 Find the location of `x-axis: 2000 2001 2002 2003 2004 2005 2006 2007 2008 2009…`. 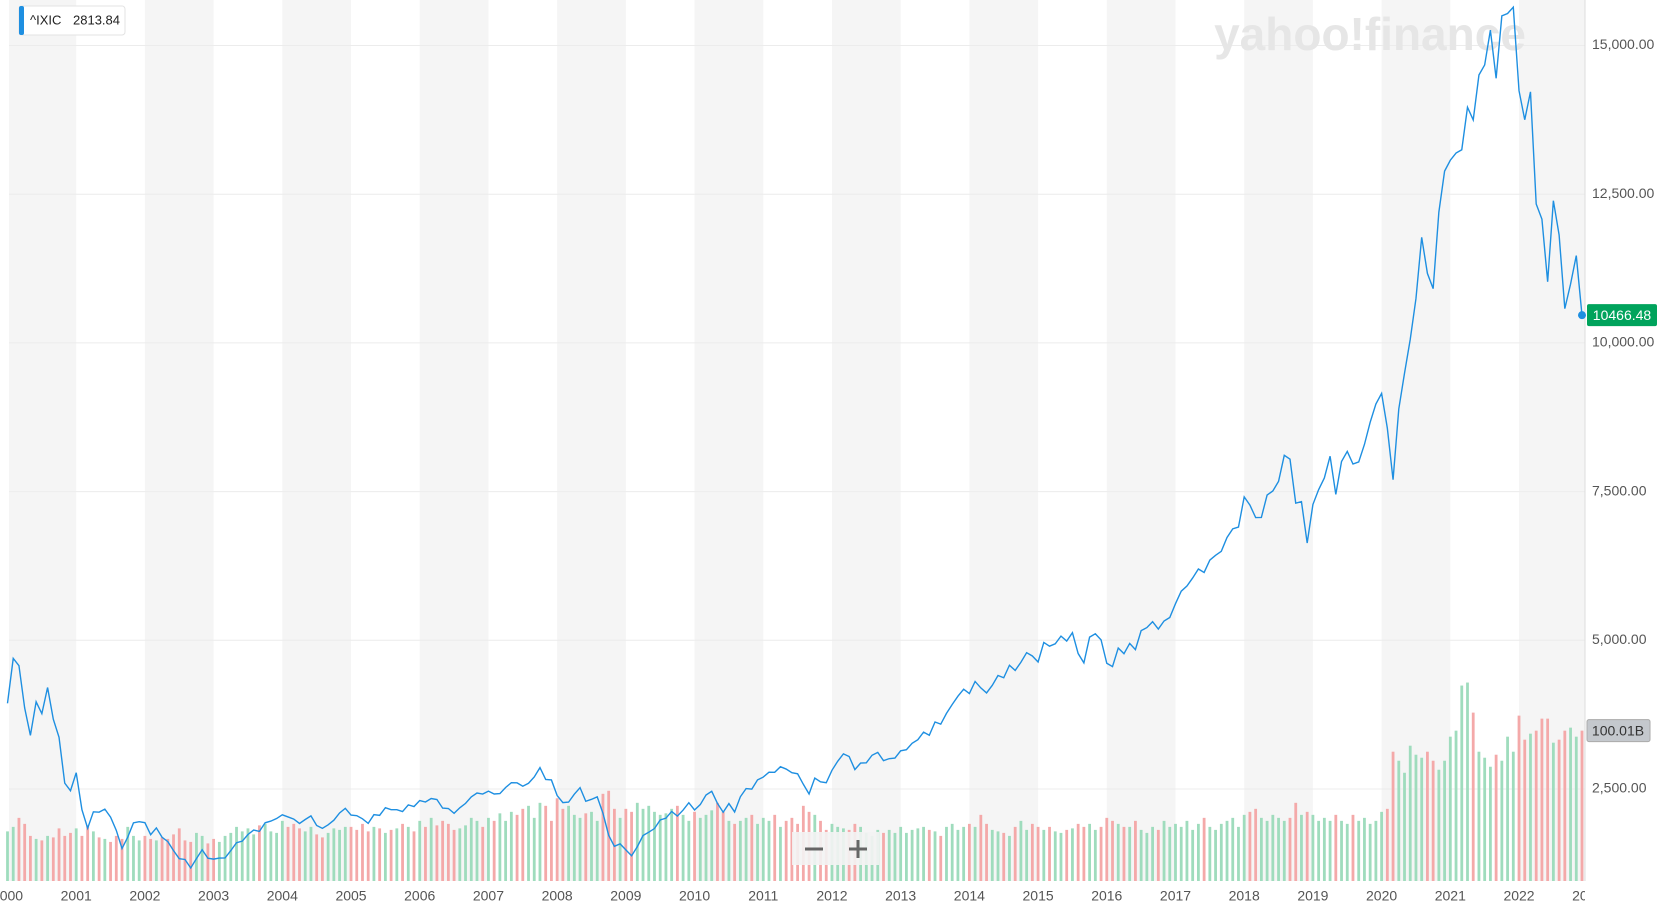

x-axis: 2000 2001 2002 2003 2004 2005 2006 2007 2008 2009… is located at coordinates (802, 896).